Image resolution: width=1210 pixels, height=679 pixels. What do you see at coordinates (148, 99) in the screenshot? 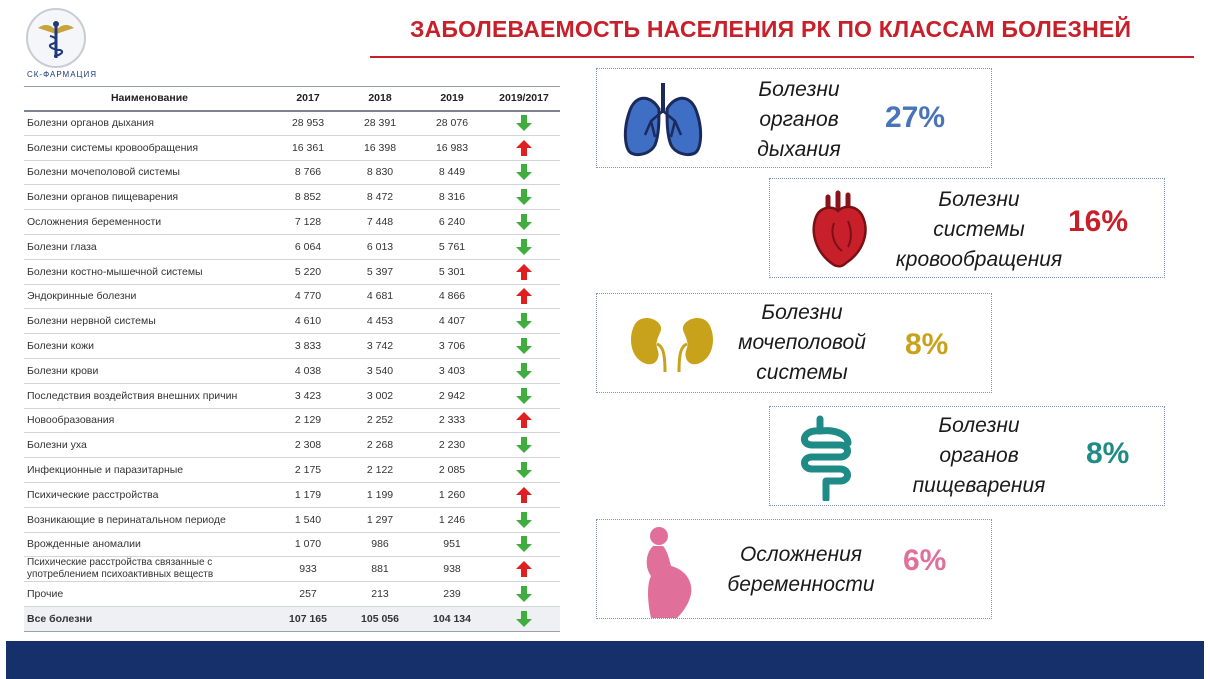
I see `column-header-name: Наименование` at bounding box center [148, 99].